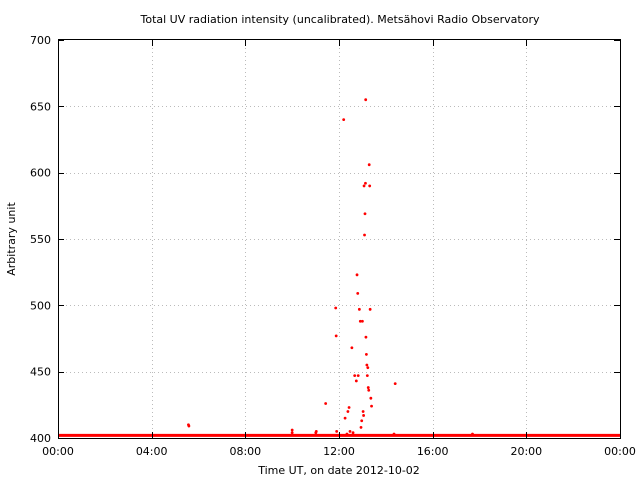 The height and width of the screenshot is (480, 640). Describe the element at coordinates (40, 305) in the screenshot. I see `y-tick-label: 500` at that location.